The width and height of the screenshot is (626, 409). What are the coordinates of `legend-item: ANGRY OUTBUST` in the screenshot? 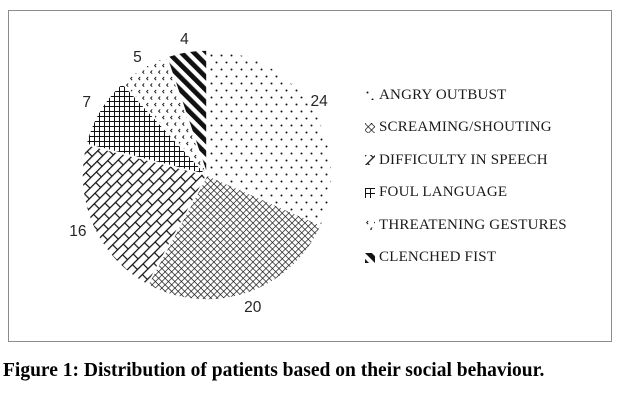 It's located at (466, 95).